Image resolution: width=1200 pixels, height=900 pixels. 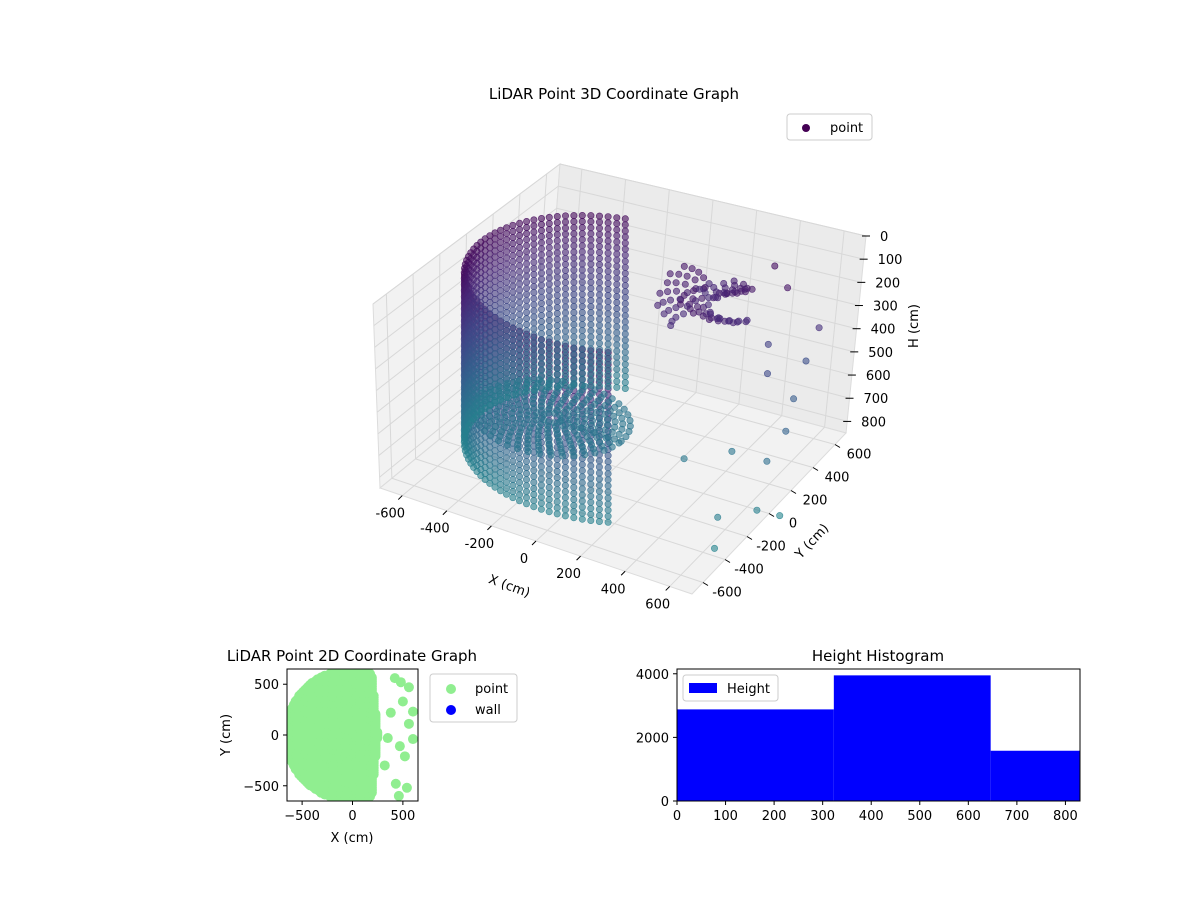 I want to click on plot3d-title: LiDAR Point 3D Coordinate Graph, so click(x=614, y=94).